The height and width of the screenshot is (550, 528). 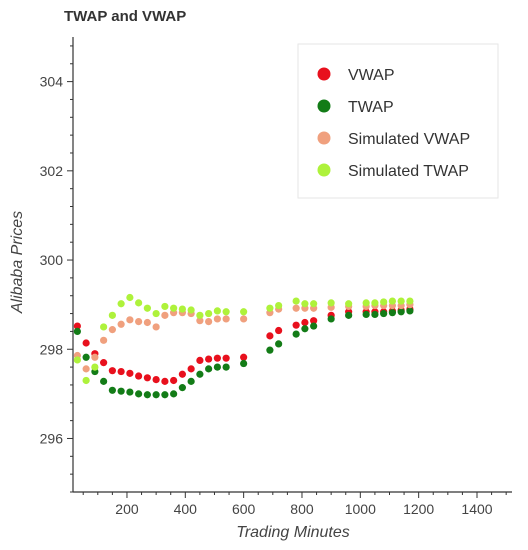 What do you see at coordinates (418, 509) in the screenshot?
I see `x-tick-label: 1200` at bounding box center [418, 509].